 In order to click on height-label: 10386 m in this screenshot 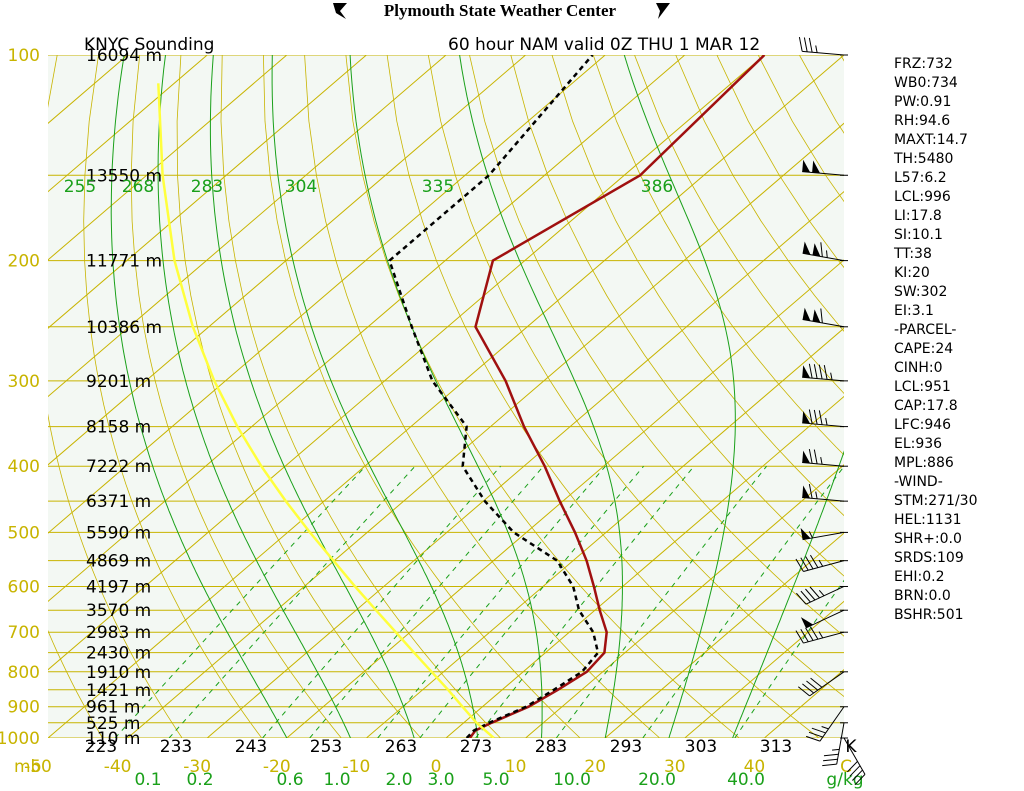, I will do `click(124, 328)`.